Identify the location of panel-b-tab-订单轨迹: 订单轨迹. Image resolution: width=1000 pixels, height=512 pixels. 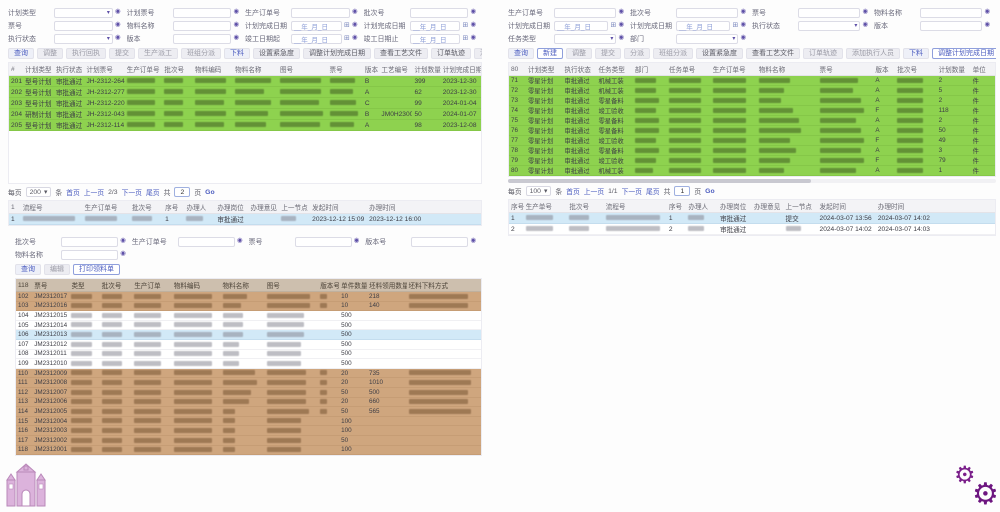
(823, 53).